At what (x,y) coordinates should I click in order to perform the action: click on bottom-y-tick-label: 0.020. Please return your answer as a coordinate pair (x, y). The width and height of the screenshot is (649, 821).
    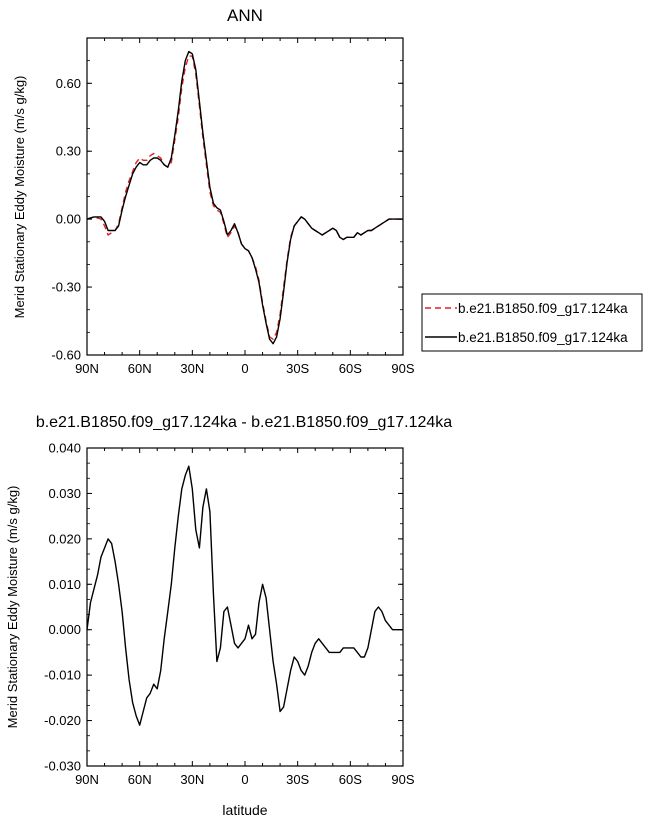
    Looking at the image, I should click on (64, 538).